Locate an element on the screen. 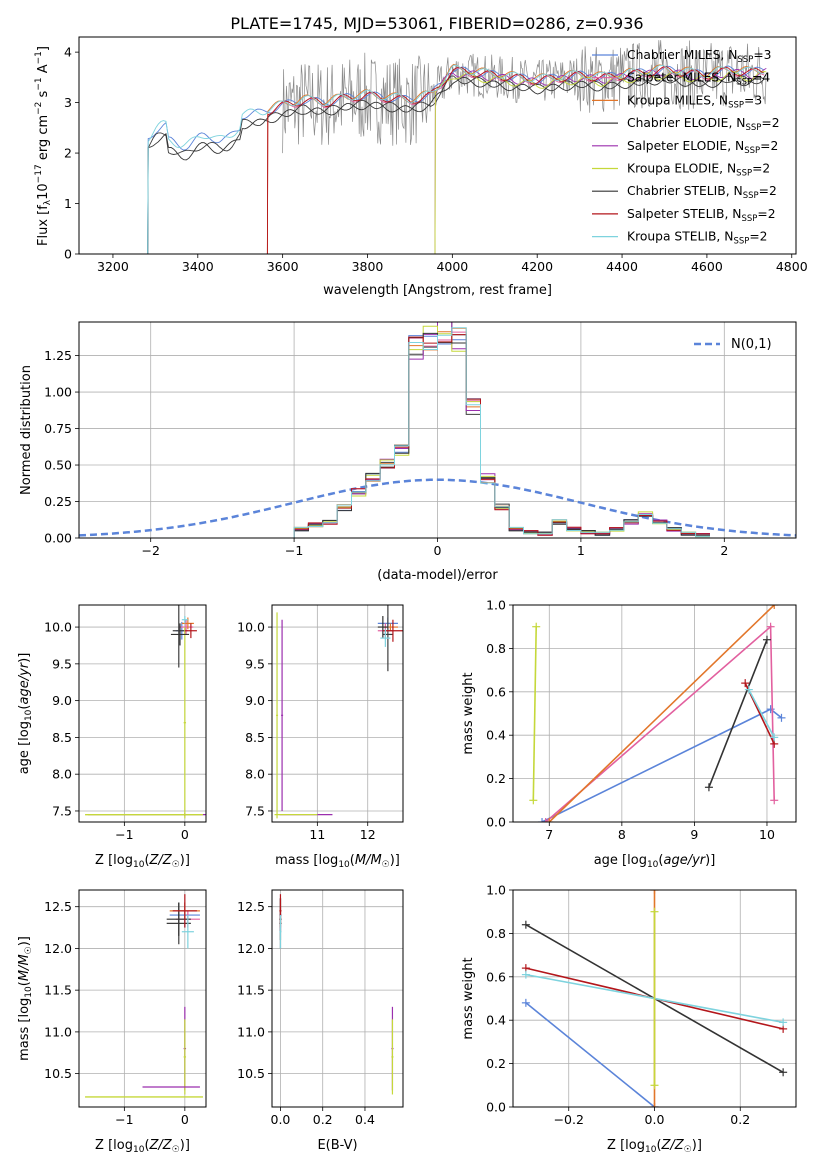  x-axis-label: (data-model)/error is located at coordinates (437, 575).